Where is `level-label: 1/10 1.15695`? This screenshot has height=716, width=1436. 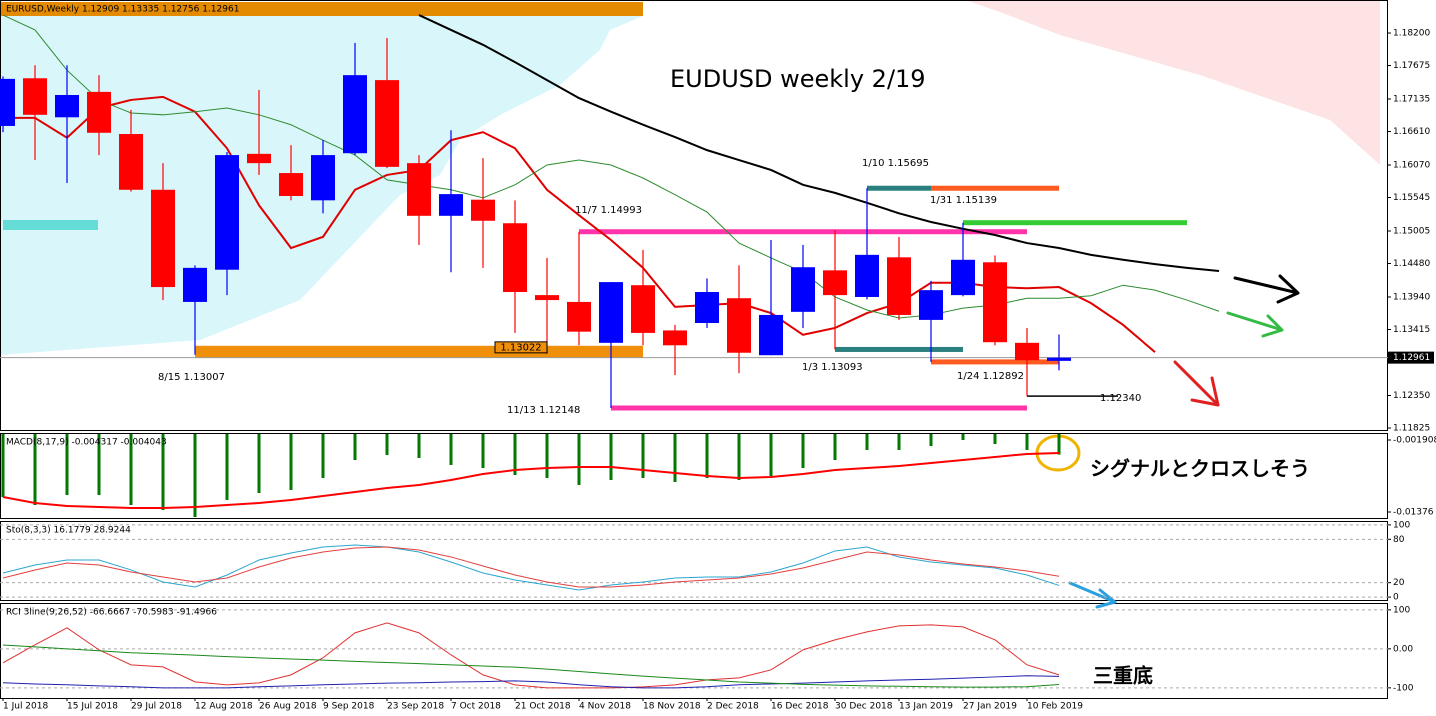 level-label: 1/10 1.15695 is located at coordinates (895, 163).